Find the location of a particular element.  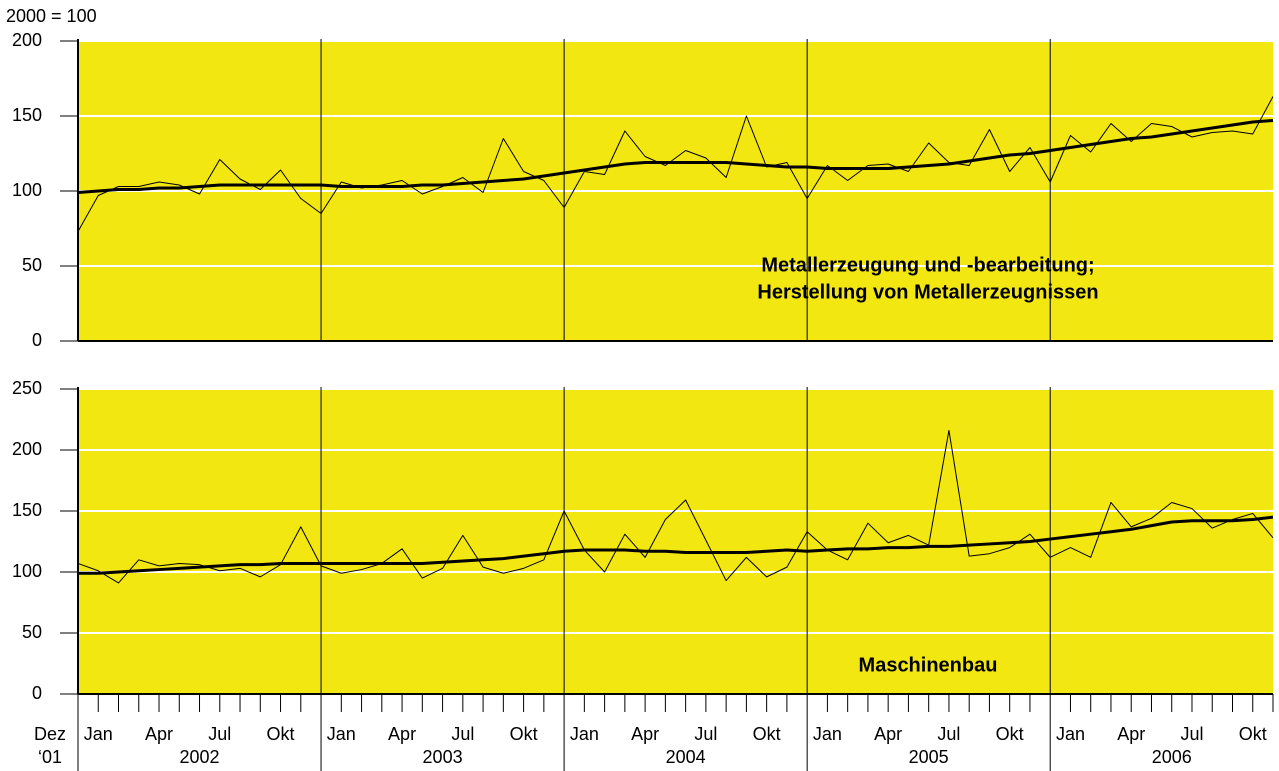

year-label: 2005 is located at coordinates (929, 757).